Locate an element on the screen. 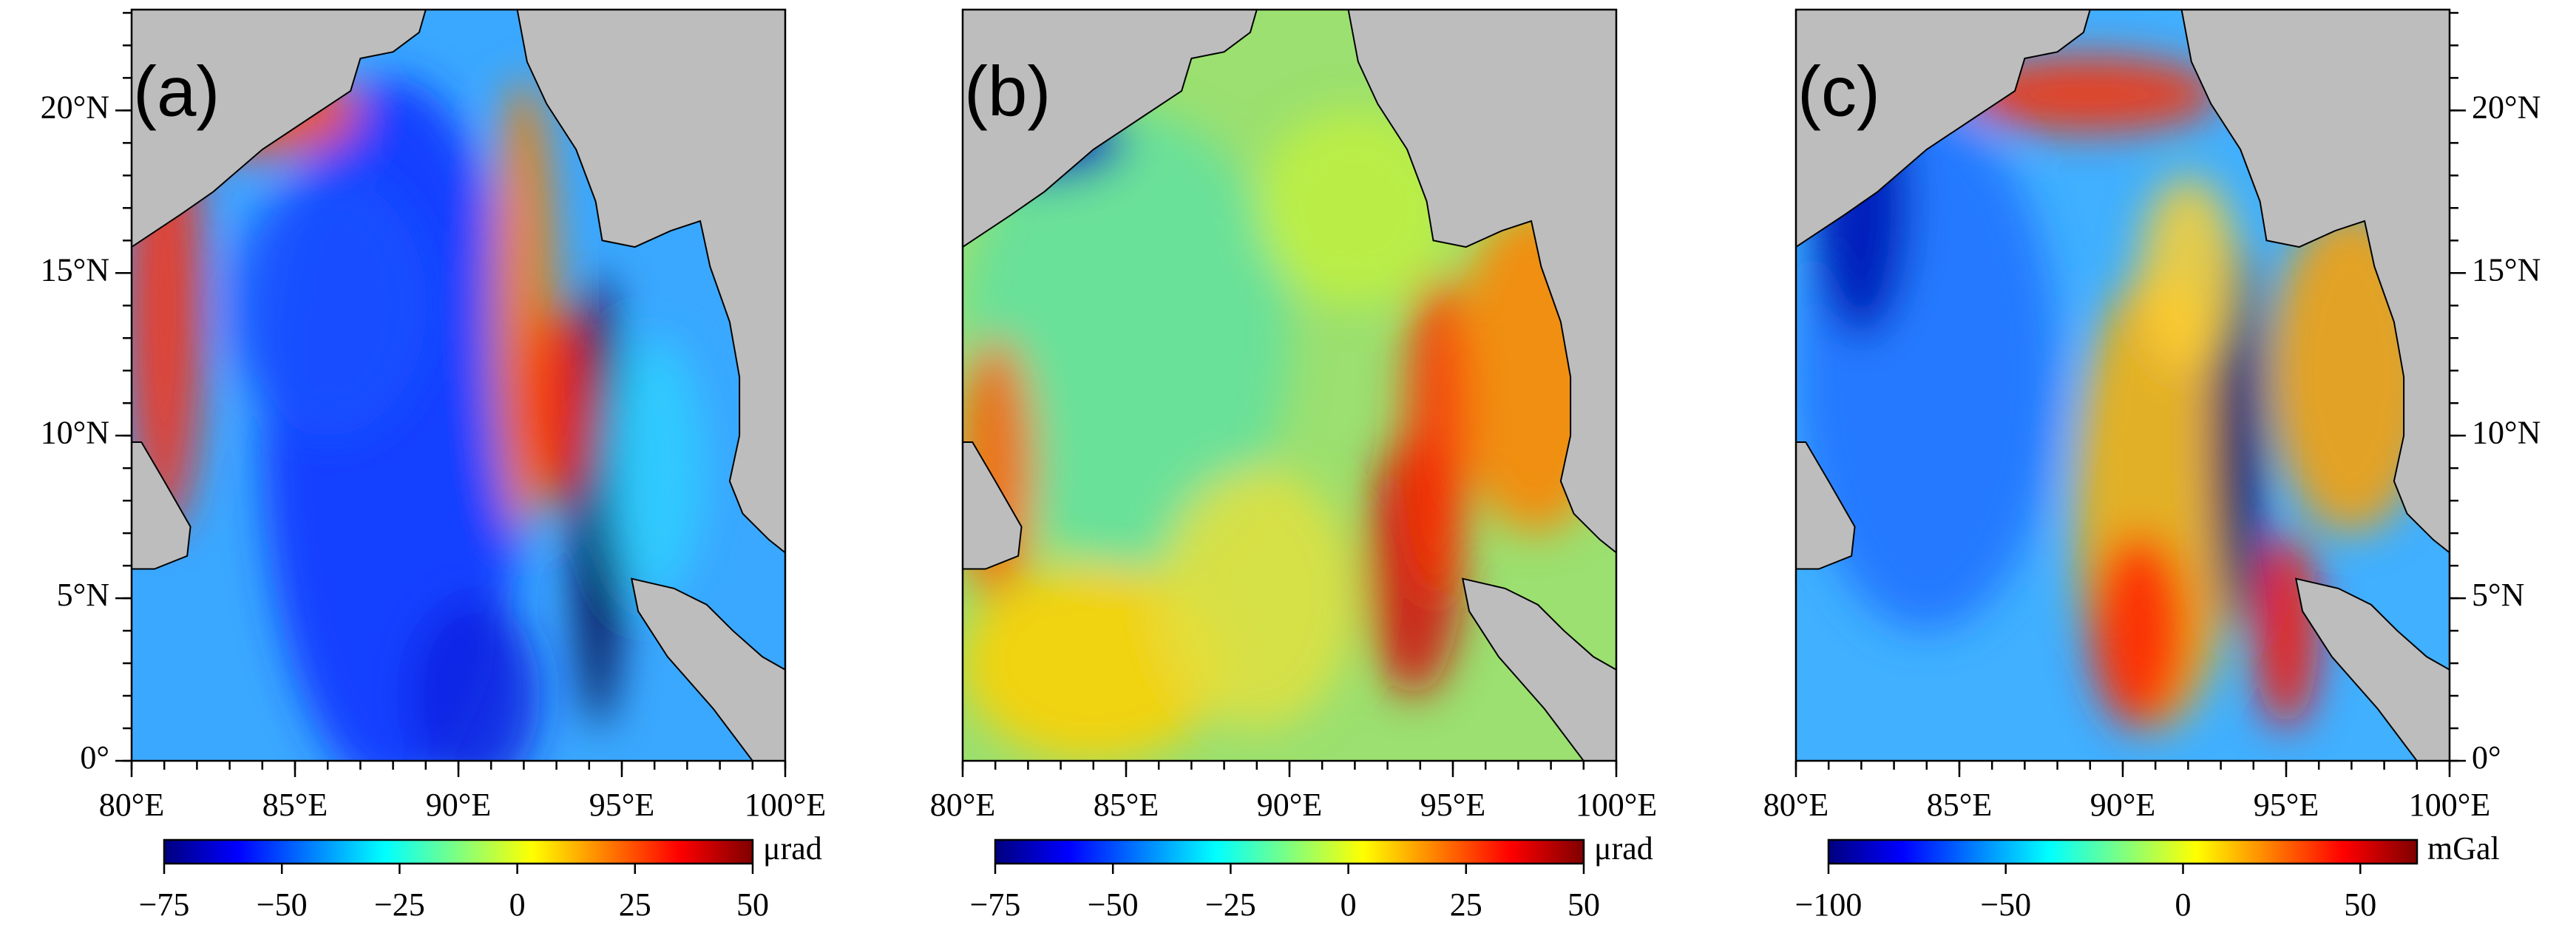 The width and height of the screenshot is (2576, 939). colorbar-unit: mGal is located at coordinates (2463, 848).